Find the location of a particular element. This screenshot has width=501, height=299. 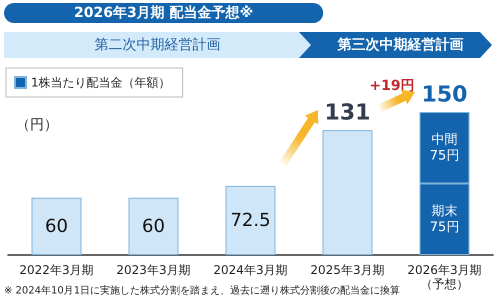

total-label: 72.5 is located at coordinates (250, 220).